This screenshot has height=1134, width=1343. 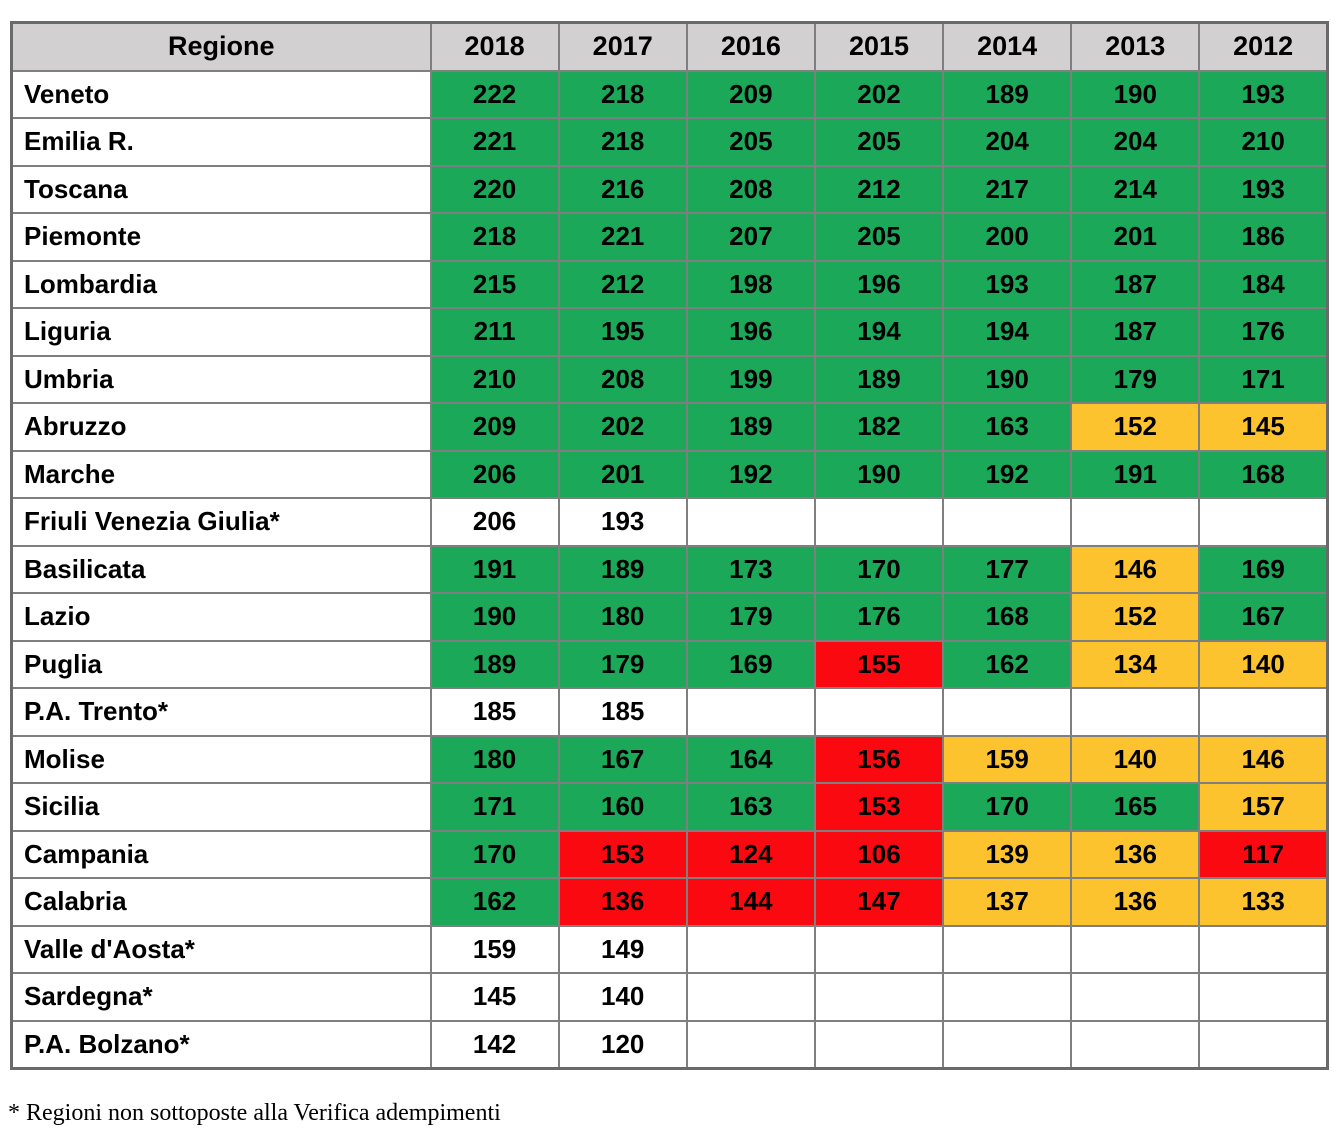 What do you see at coordinates (494, 46) in the screenshot?
I see `header-cell-2018: 2018` at bounding box center [494, 46].